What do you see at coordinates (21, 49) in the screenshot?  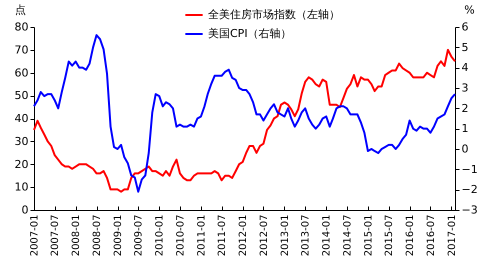 I see `y-tick-label: 70` at bounding box center [21, 49].